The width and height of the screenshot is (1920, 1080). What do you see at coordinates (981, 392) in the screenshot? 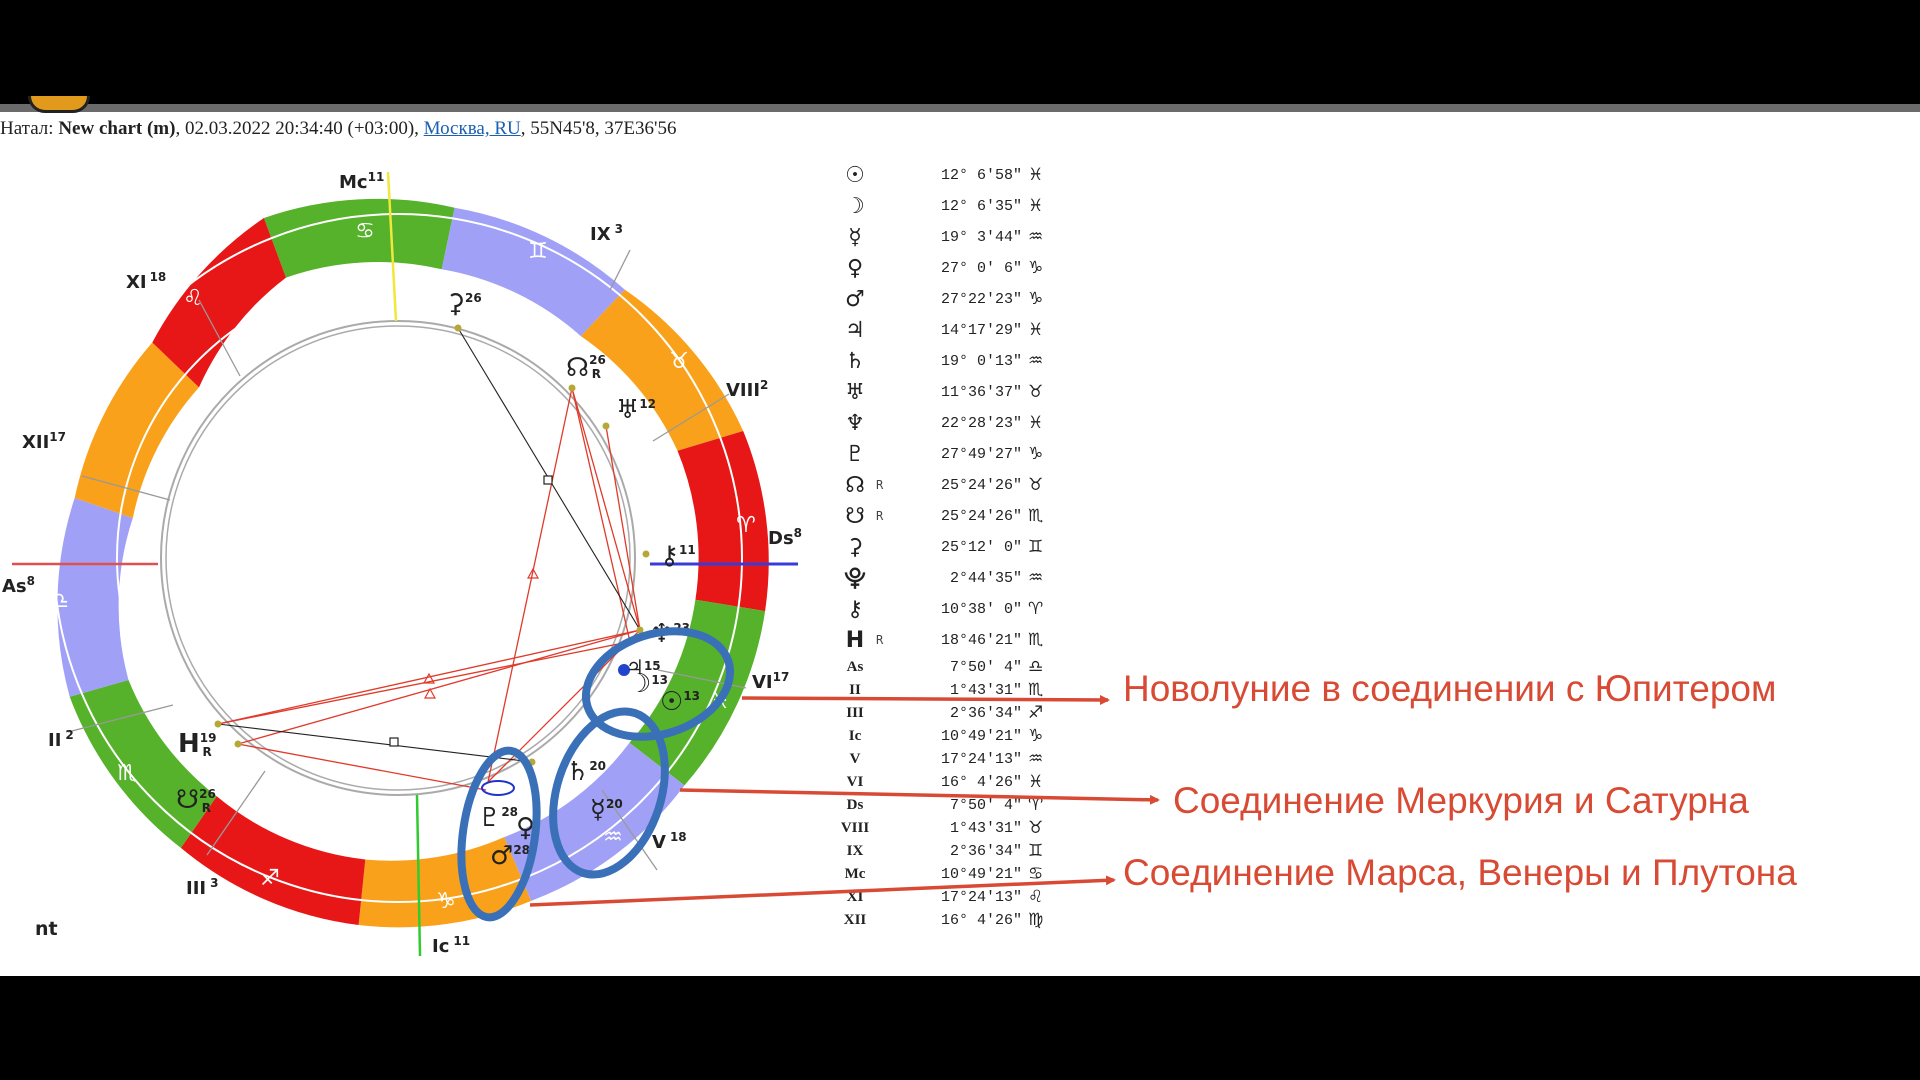
I see `position-degree: 11°36'37"` at bounding box center [981, 392].